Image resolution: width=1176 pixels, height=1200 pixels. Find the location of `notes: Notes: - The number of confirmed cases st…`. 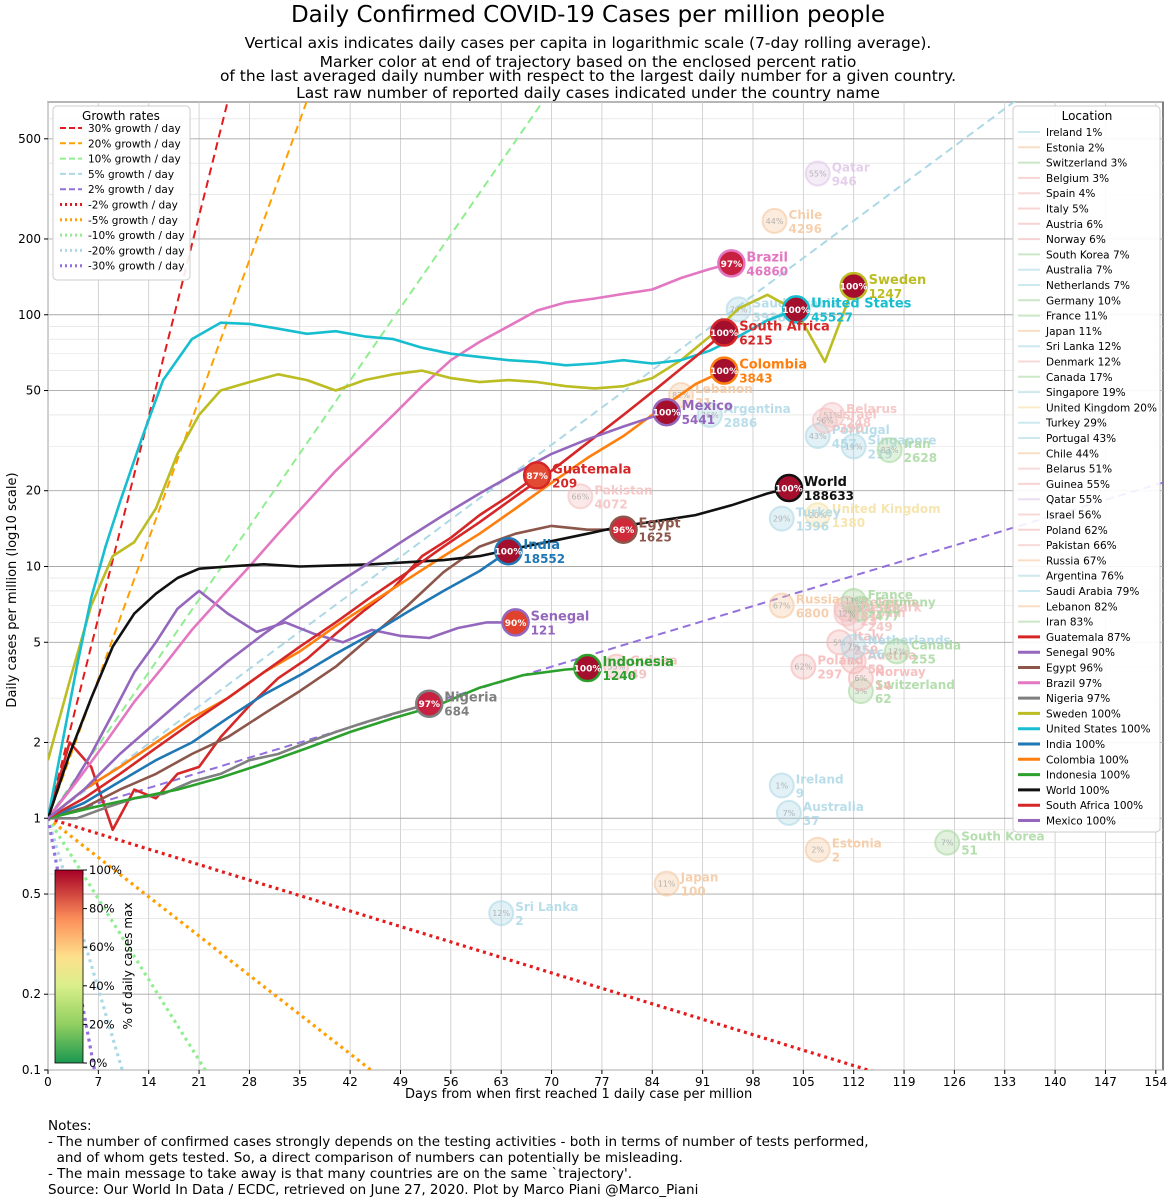

notes: Notes: - The number of confirmed cases st… is located at coordinates (458, 1158).